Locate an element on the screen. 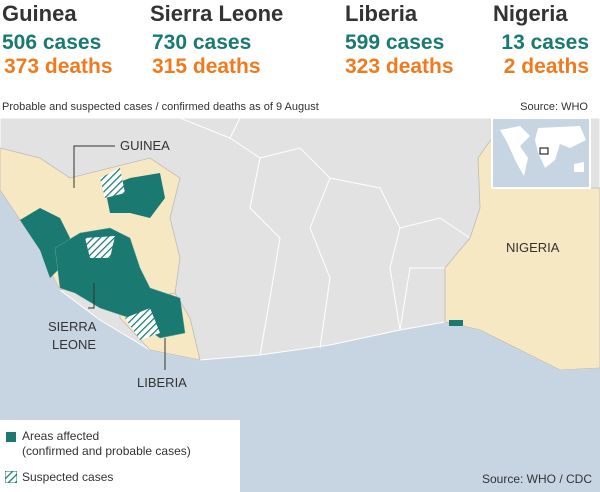 Image resolution: width=600 pixels, height=492 pixels. country-name: Liberia is located at coordinates (381, 13).